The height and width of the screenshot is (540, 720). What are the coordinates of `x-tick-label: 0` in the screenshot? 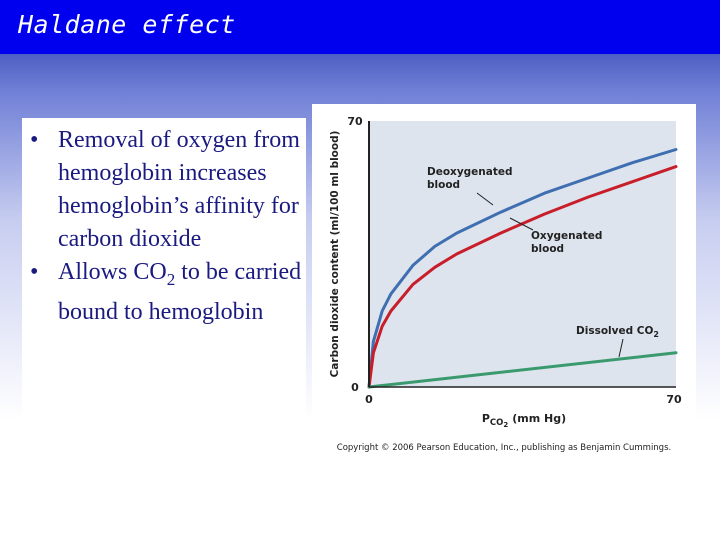 It's located at (369, 399).